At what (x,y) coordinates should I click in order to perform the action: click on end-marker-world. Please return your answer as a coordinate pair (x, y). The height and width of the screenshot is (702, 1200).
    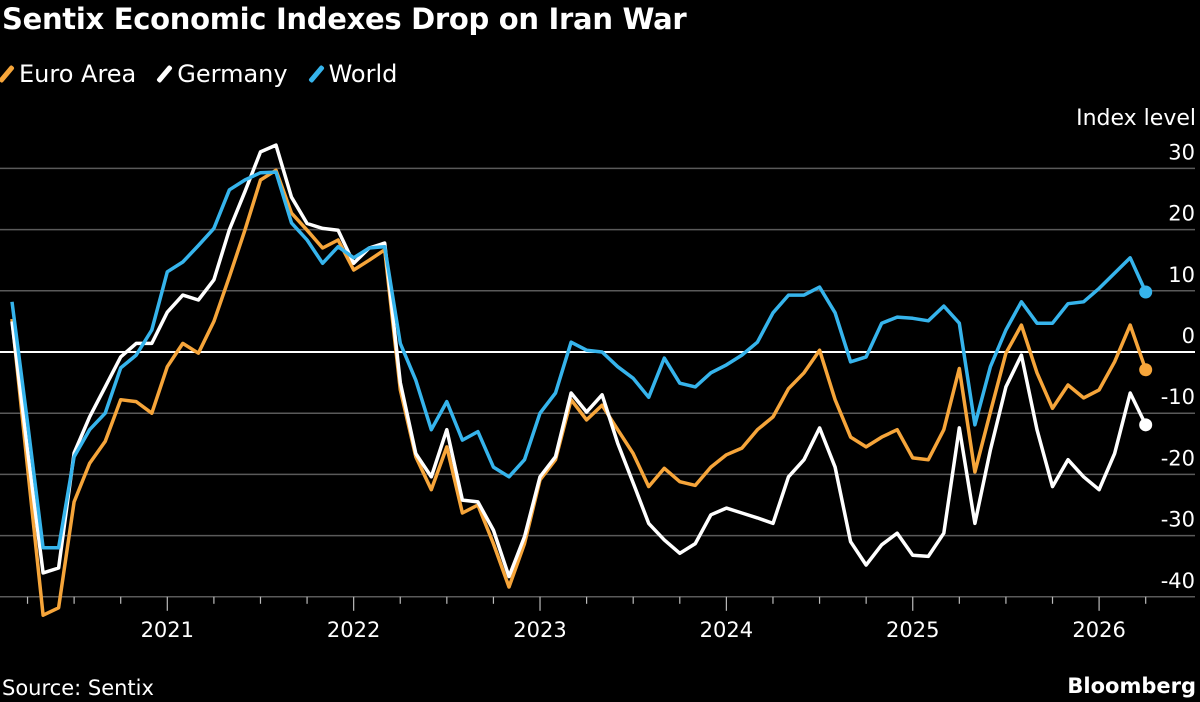
    Looking at the image, I should click on (1146, 292).